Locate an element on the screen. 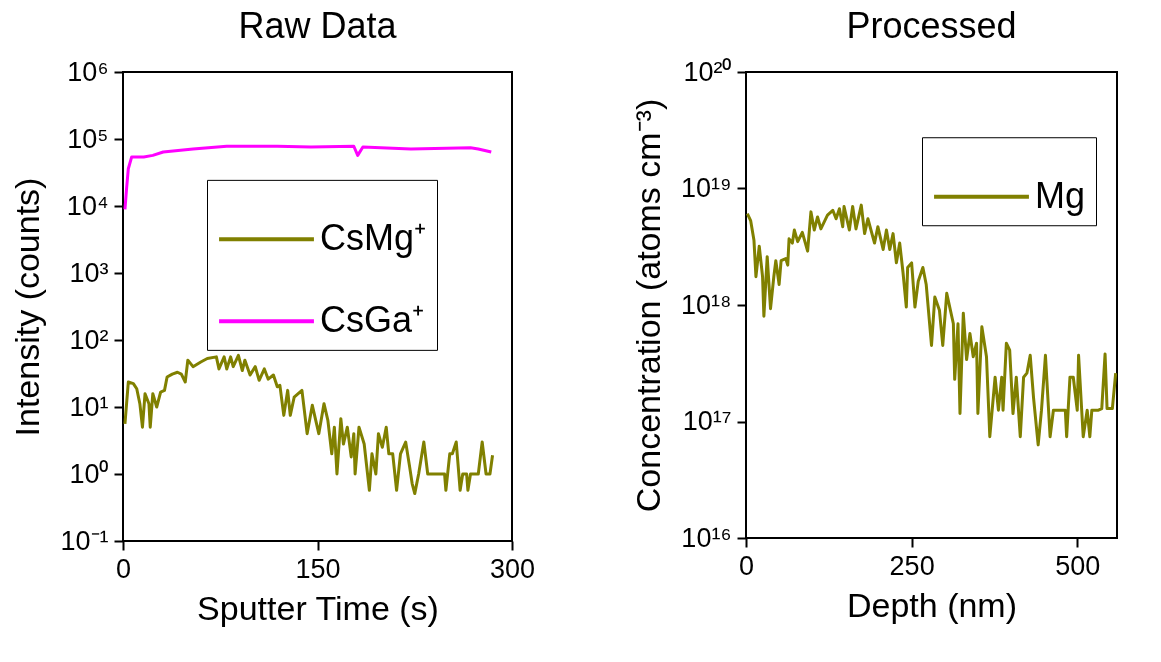 The height and width of the screenshot is (662, 1161). y-tick-label: 10⁵ is located at coordinates (88, 138).